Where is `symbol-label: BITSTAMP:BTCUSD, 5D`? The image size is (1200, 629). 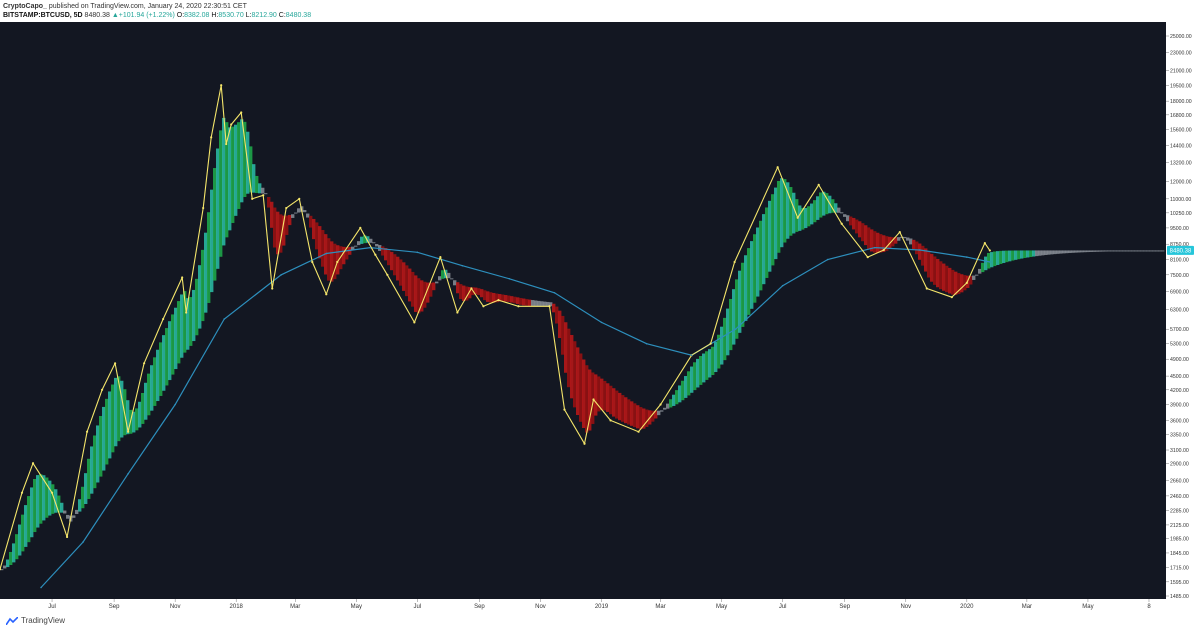
symbol-label: BITSTAMP:BTCUSD, 5D is located at coordinates (43, 15).